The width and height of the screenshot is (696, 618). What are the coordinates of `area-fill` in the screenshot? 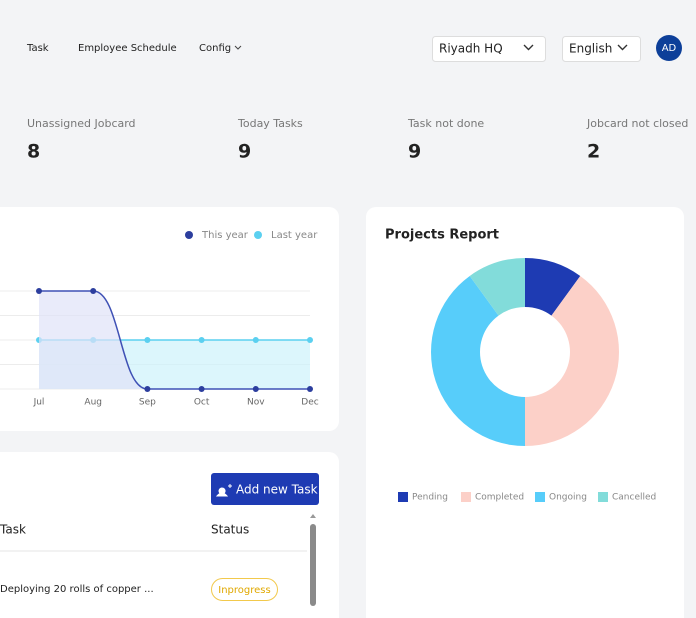 It's located at (174, 340).